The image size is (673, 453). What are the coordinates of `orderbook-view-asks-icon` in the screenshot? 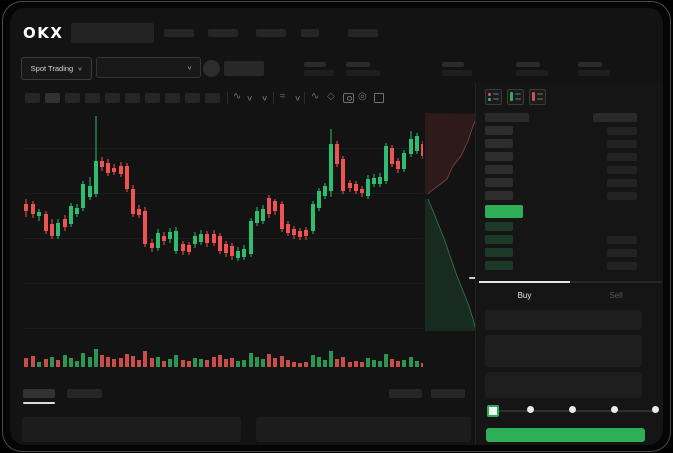 It's located at (537, 97).